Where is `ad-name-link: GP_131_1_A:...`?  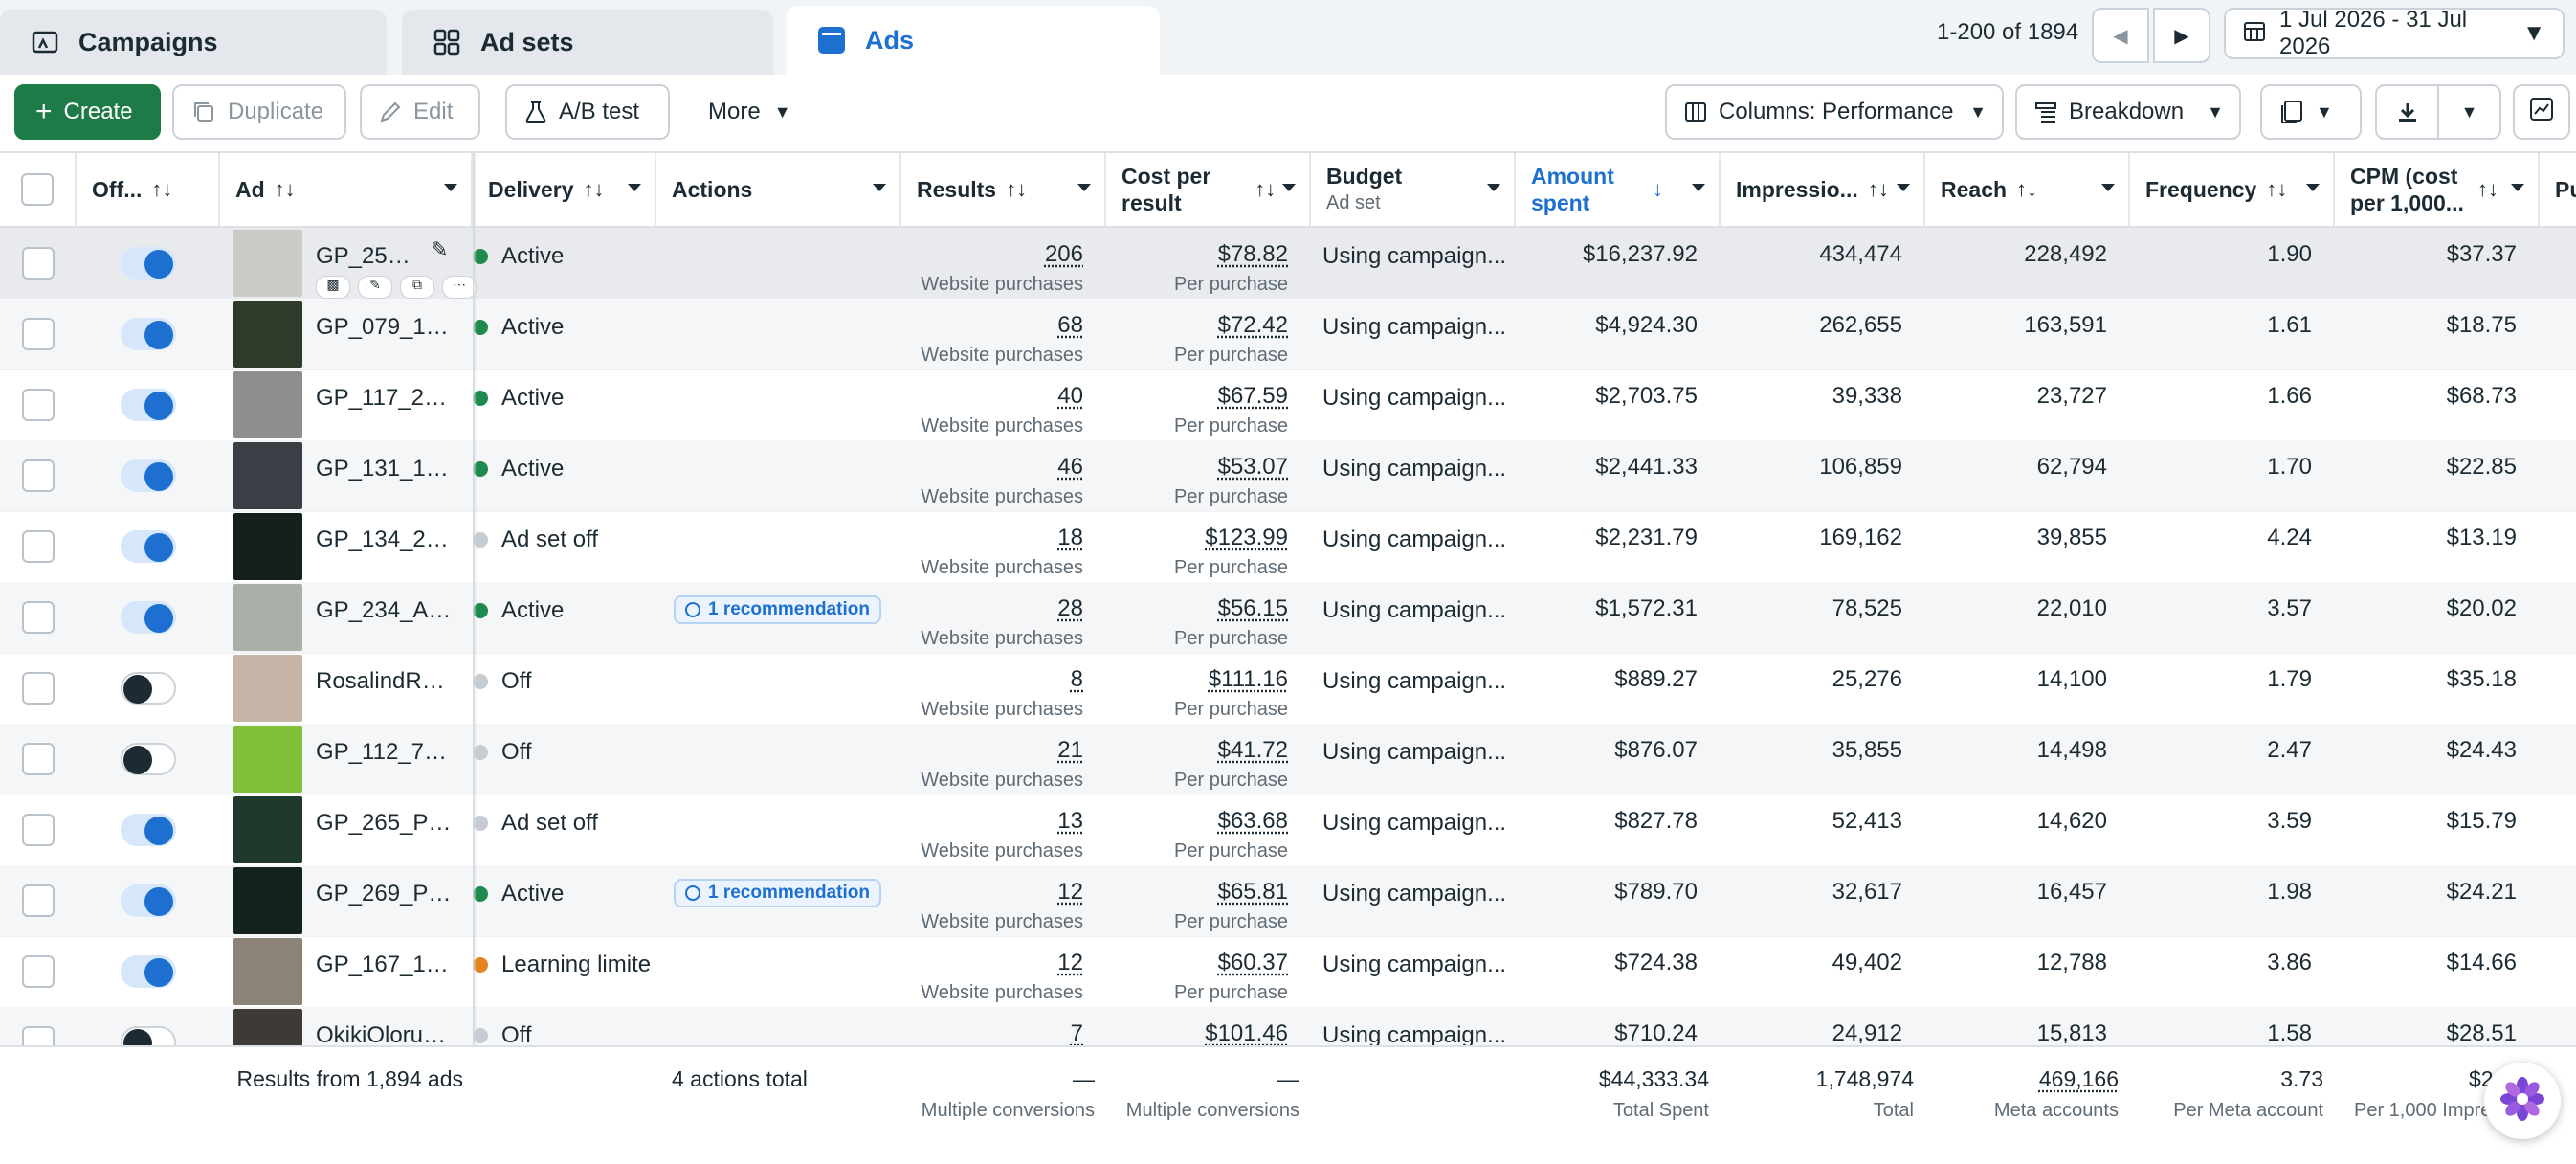 ad-name-link: GP_131_1_A:... is located at coordinates (385, 469).